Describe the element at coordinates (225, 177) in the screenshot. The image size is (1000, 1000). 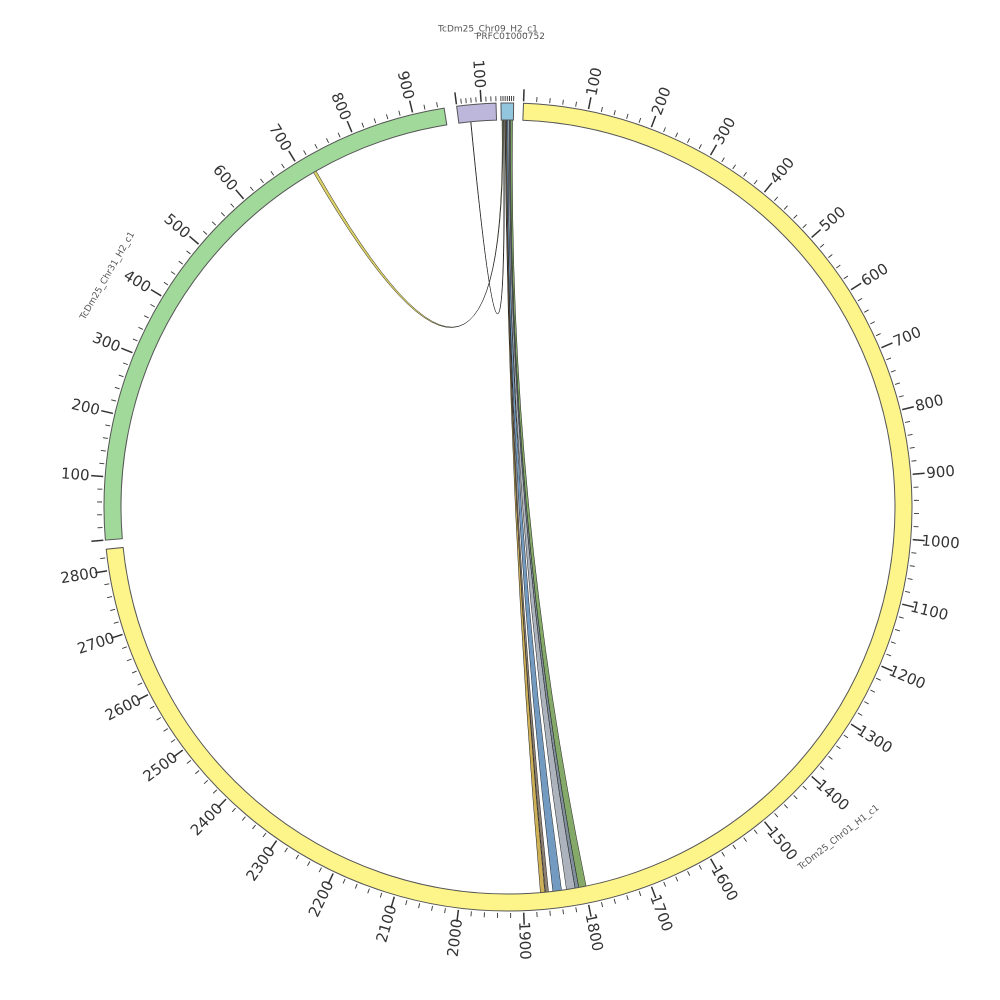
I see `tick-label: 600` at that location.